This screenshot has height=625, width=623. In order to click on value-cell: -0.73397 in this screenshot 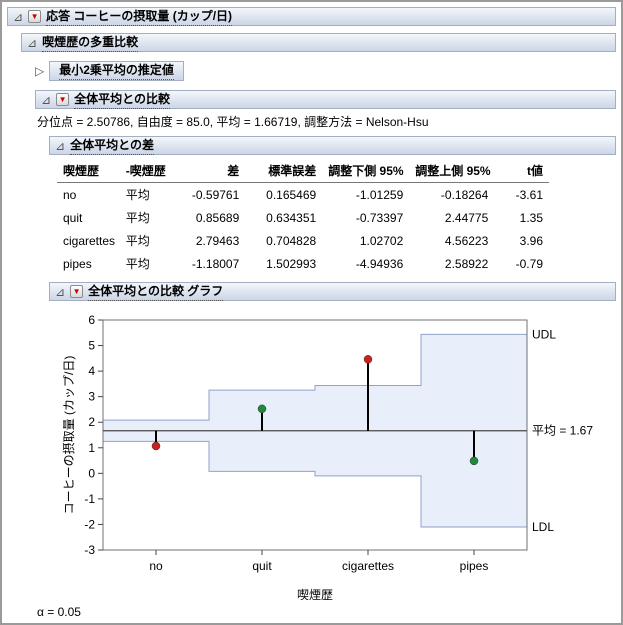, I will do `click(379, 217)`.